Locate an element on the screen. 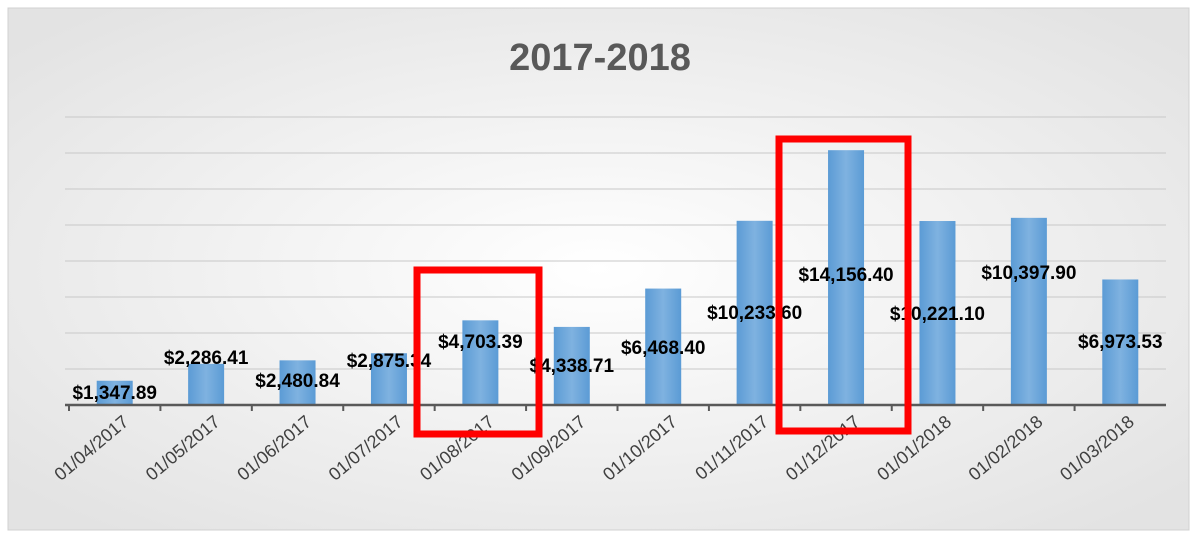 Image resolution: width=1197 pixels, height=538 pixels. value-label: $2,875.34 is located at coordinates (389, 361).